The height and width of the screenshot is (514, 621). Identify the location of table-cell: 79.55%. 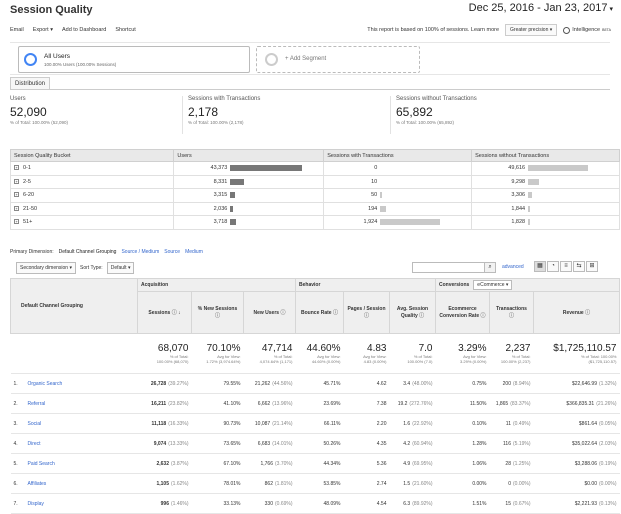
(217, 383).